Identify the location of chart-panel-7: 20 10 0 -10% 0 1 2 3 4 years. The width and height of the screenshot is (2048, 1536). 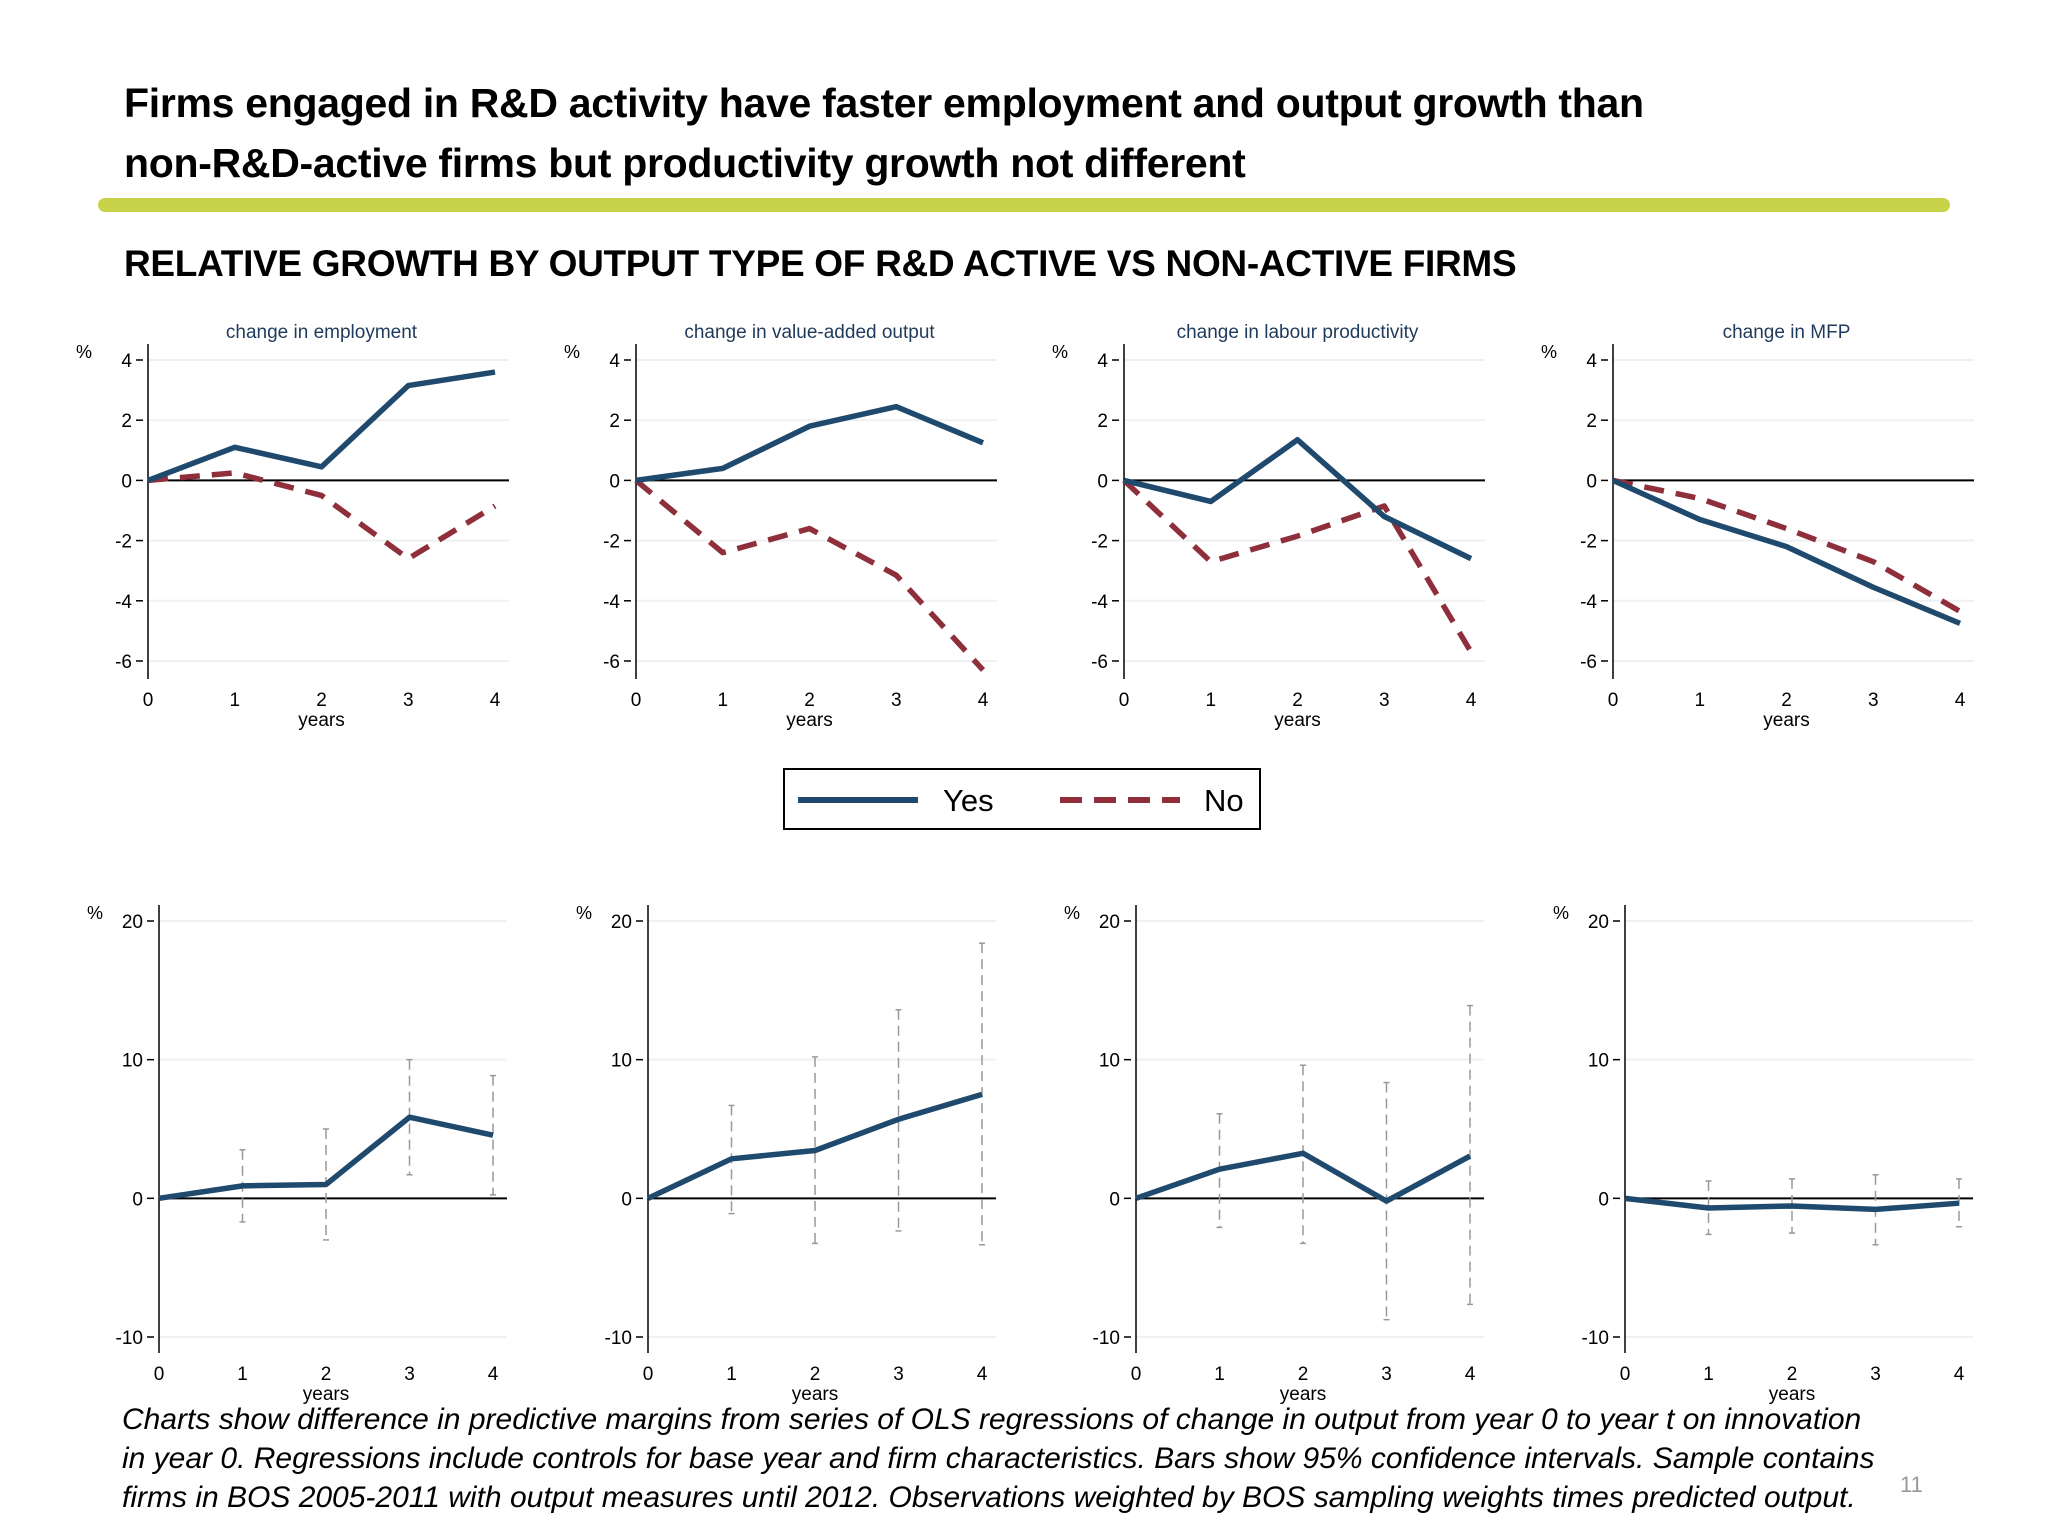
(1274, 1154).